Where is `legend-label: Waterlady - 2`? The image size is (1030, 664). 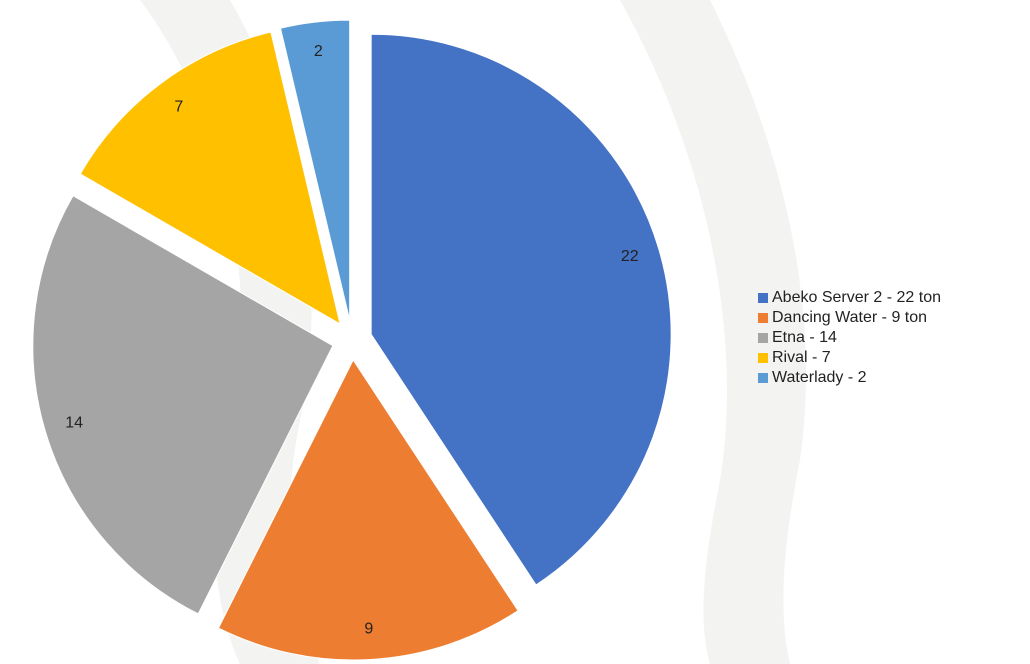
legend-label: Waterlady - 2 is located at coordinates (819, 377).